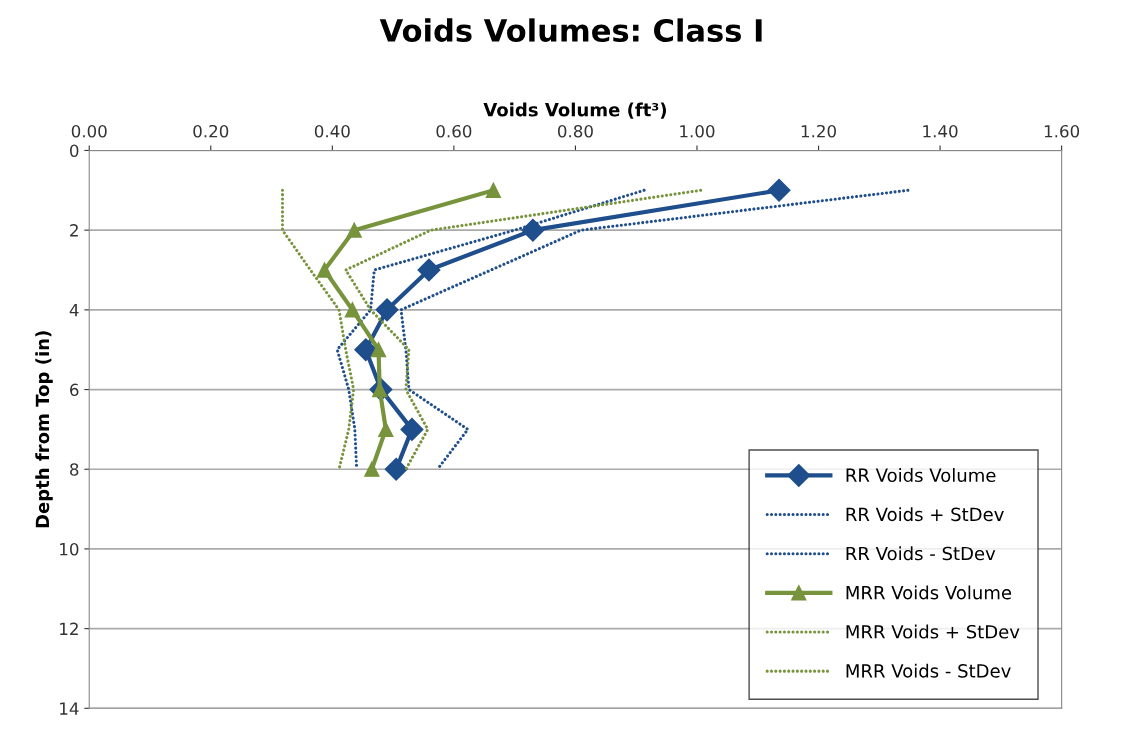 This screenshot has height=734, width=1144. What do you see at coordinates (211, 131) in the screenshot?
I see `x-tick-label: 0.20` at bounding box center [211, 131].